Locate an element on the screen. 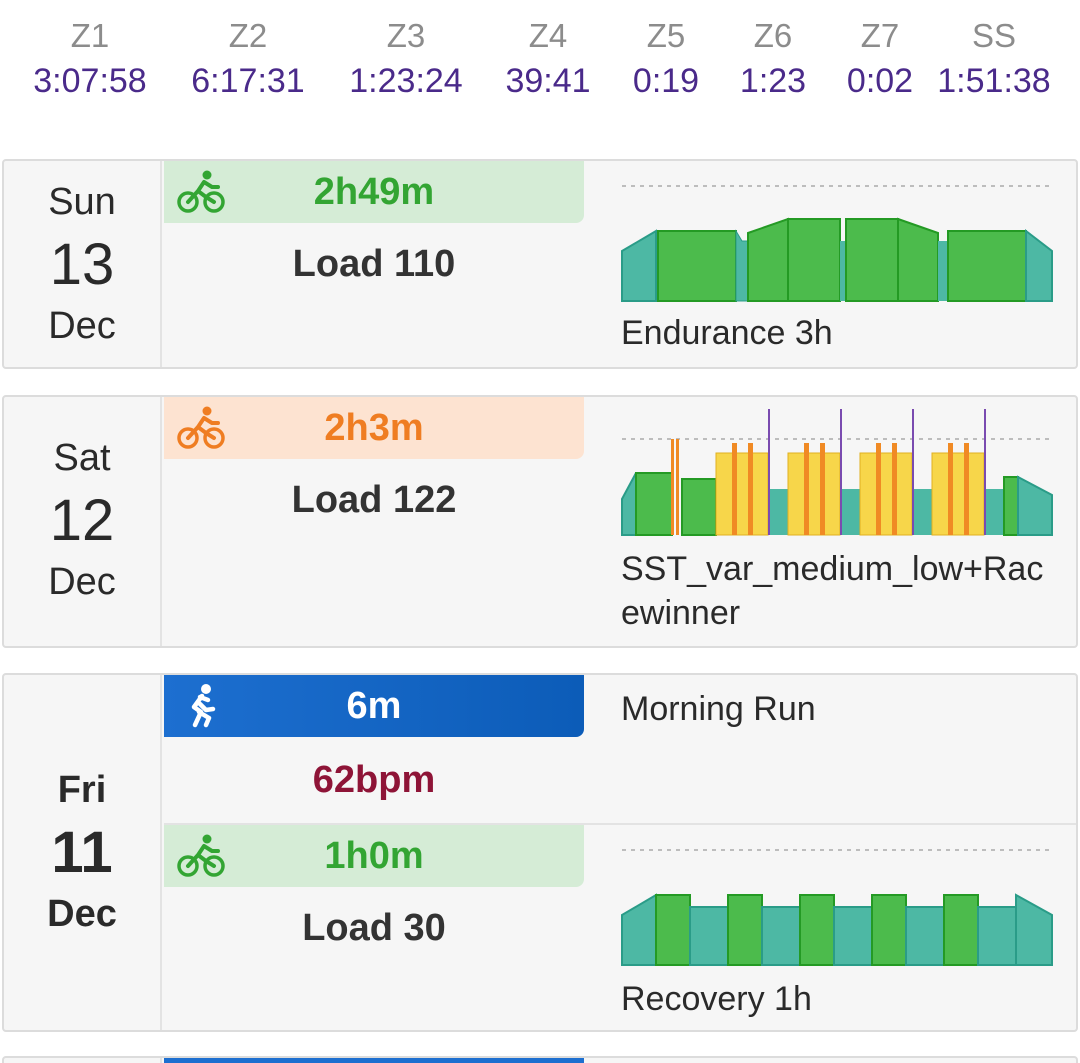  zone-time: 0:19 is located at coordinates (666, 81).